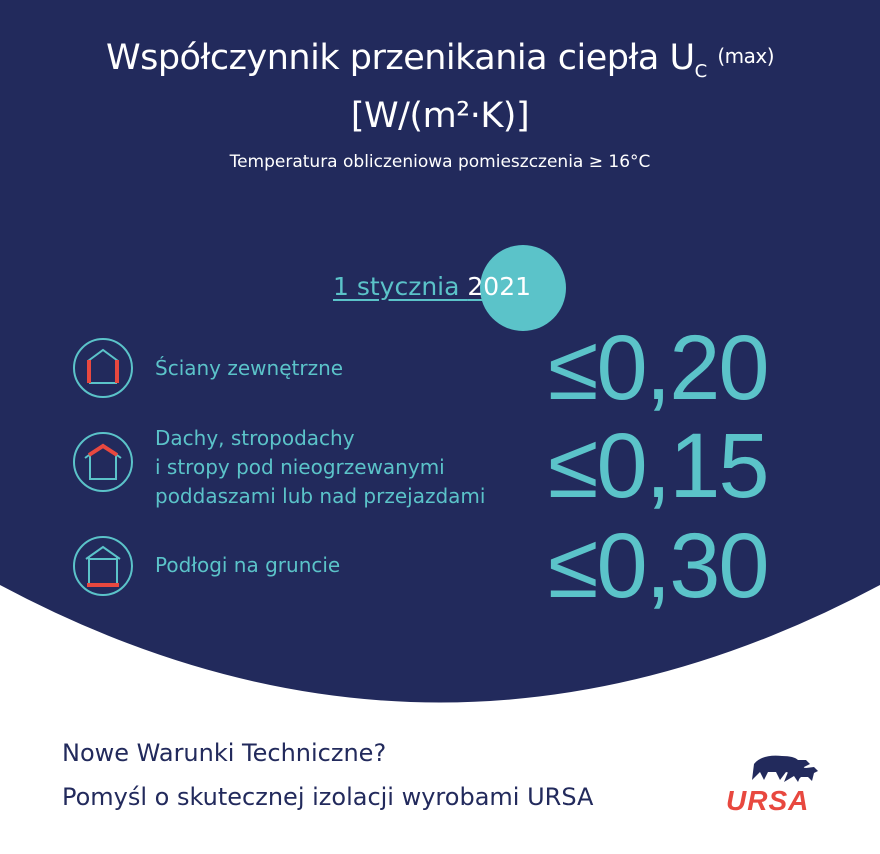 The width and height of the screenshot is (880, 854). I want to click on row-label-line: i stropy pod nieogrzewanymi, so click(300, 467).